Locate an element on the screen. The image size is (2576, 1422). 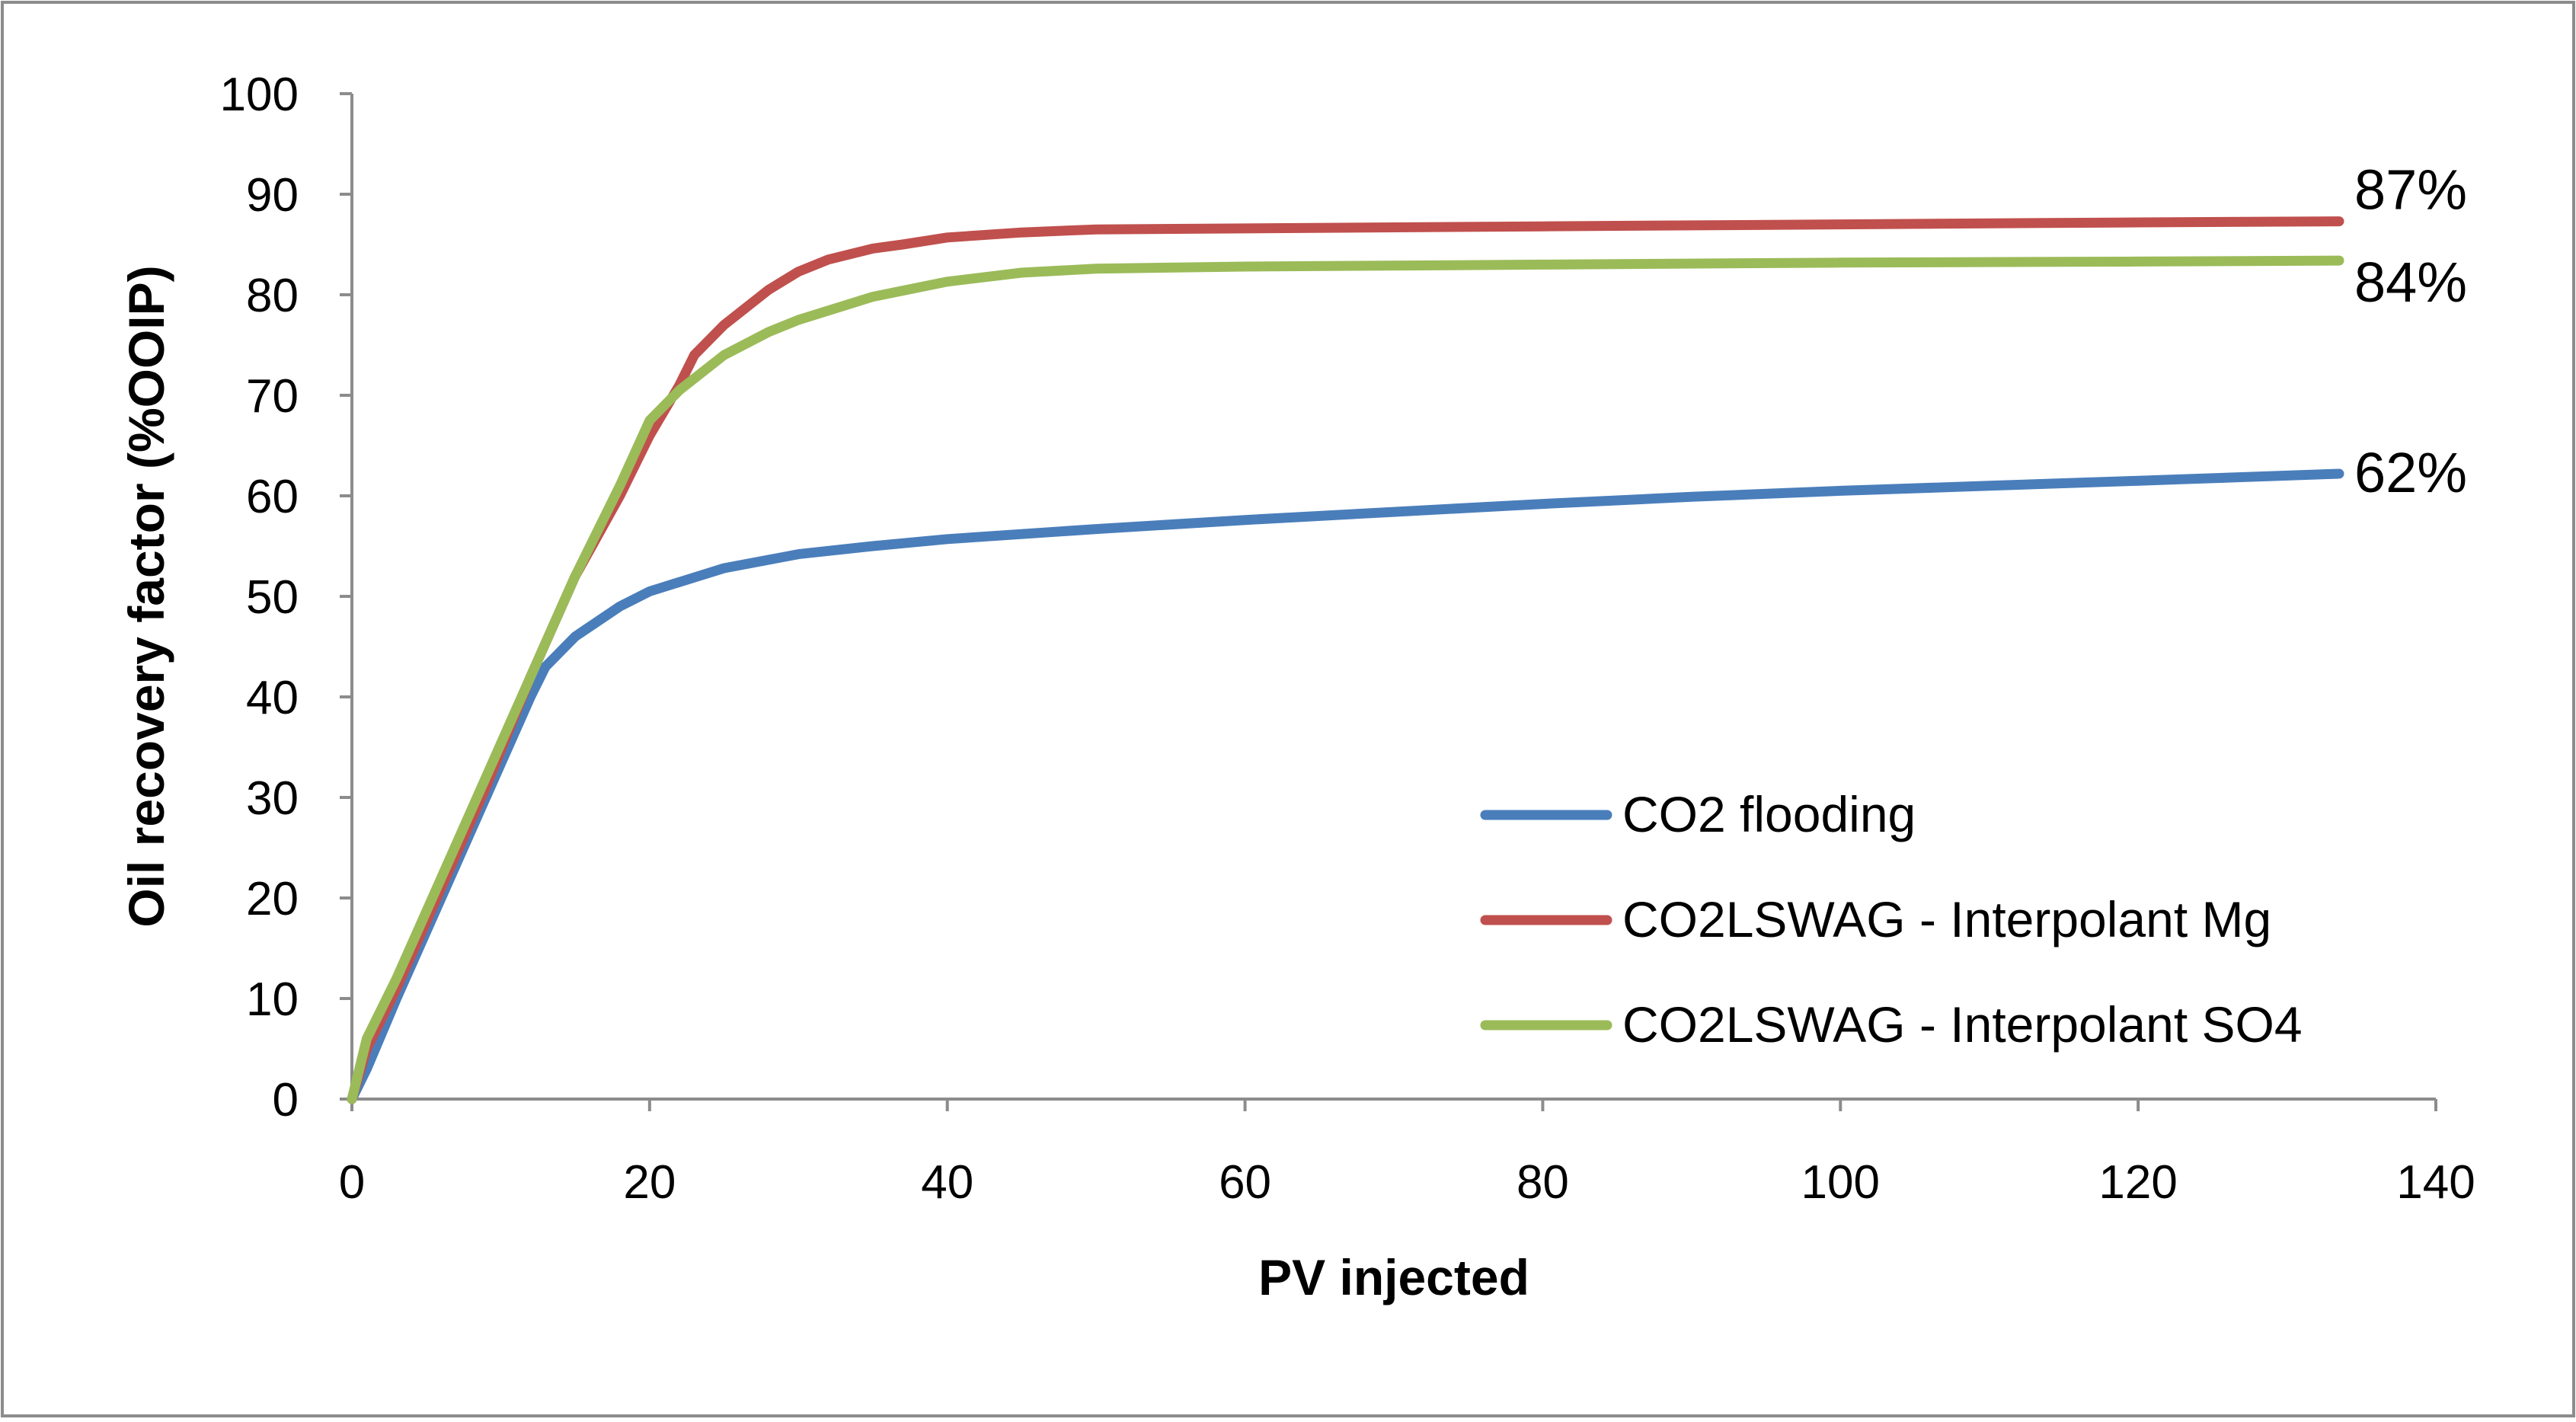
data-label-3: 84% is located at coordinates (2410, 282).